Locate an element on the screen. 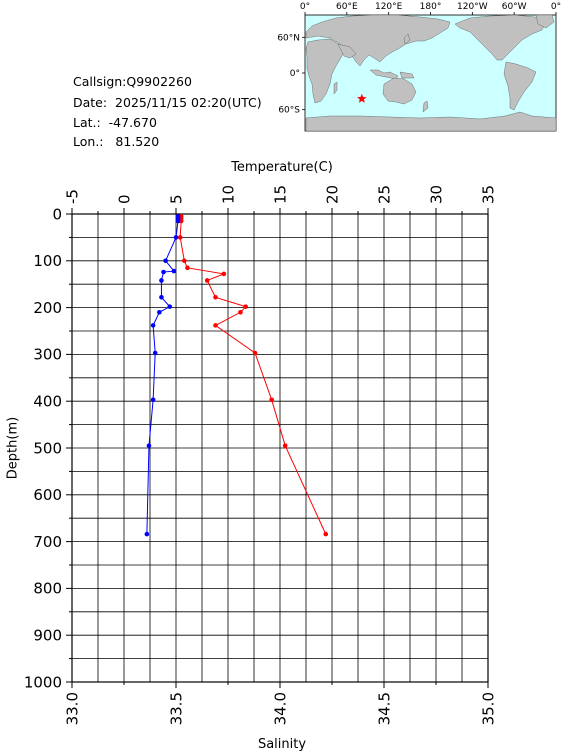 Image resolution: width=564 pixels, height=755 pixels. salinity-tick-label: 34.0 is located at coordinates (280, 708).